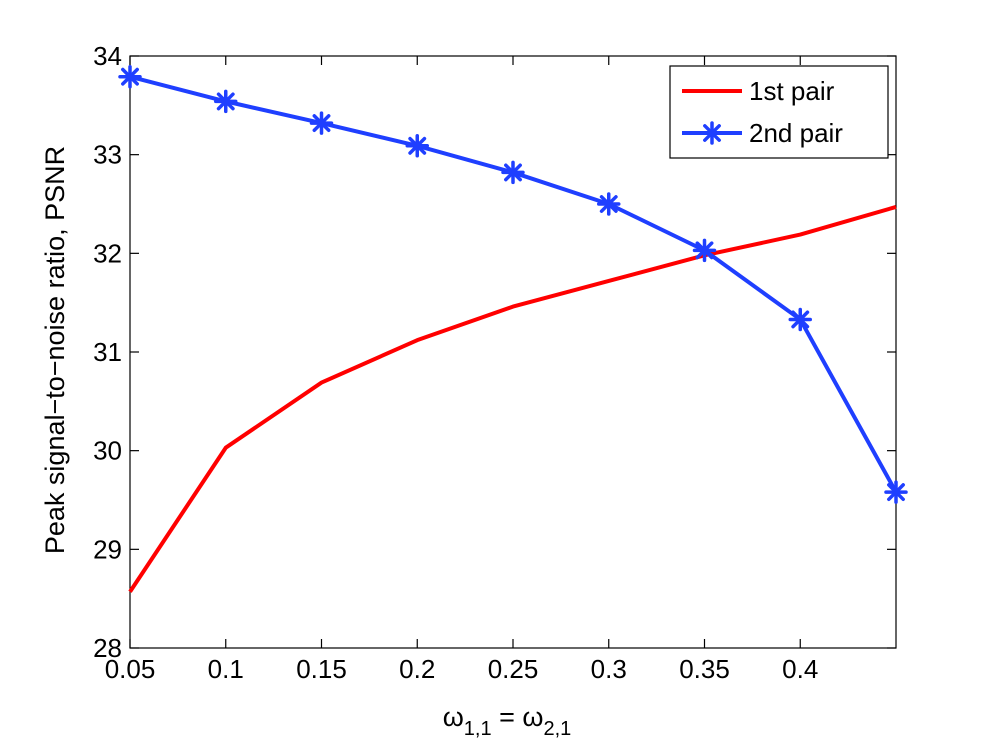 This screenshot has width=990, height=742. Describe the element at coordinates (513, 669) in the screenshot. I see `x-tick-label: 0.25` at that location.